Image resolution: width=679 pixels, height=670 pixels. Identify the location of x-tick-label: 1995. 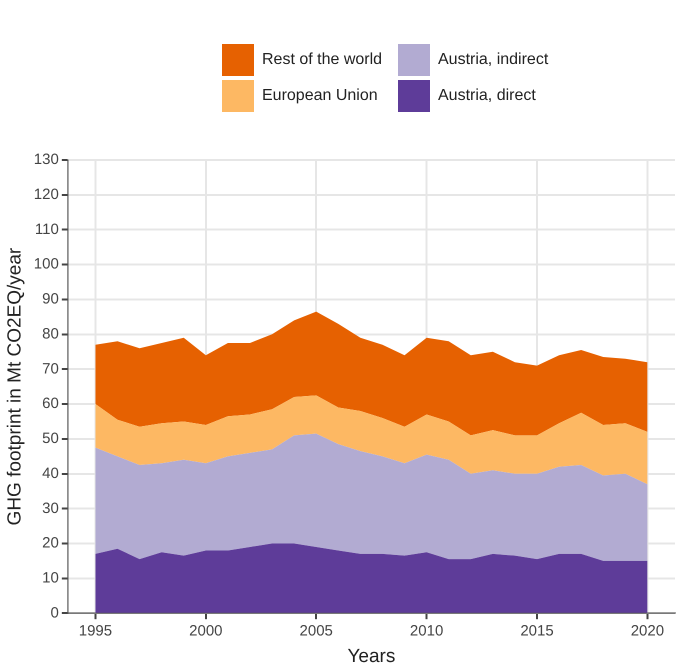
(95, 631).